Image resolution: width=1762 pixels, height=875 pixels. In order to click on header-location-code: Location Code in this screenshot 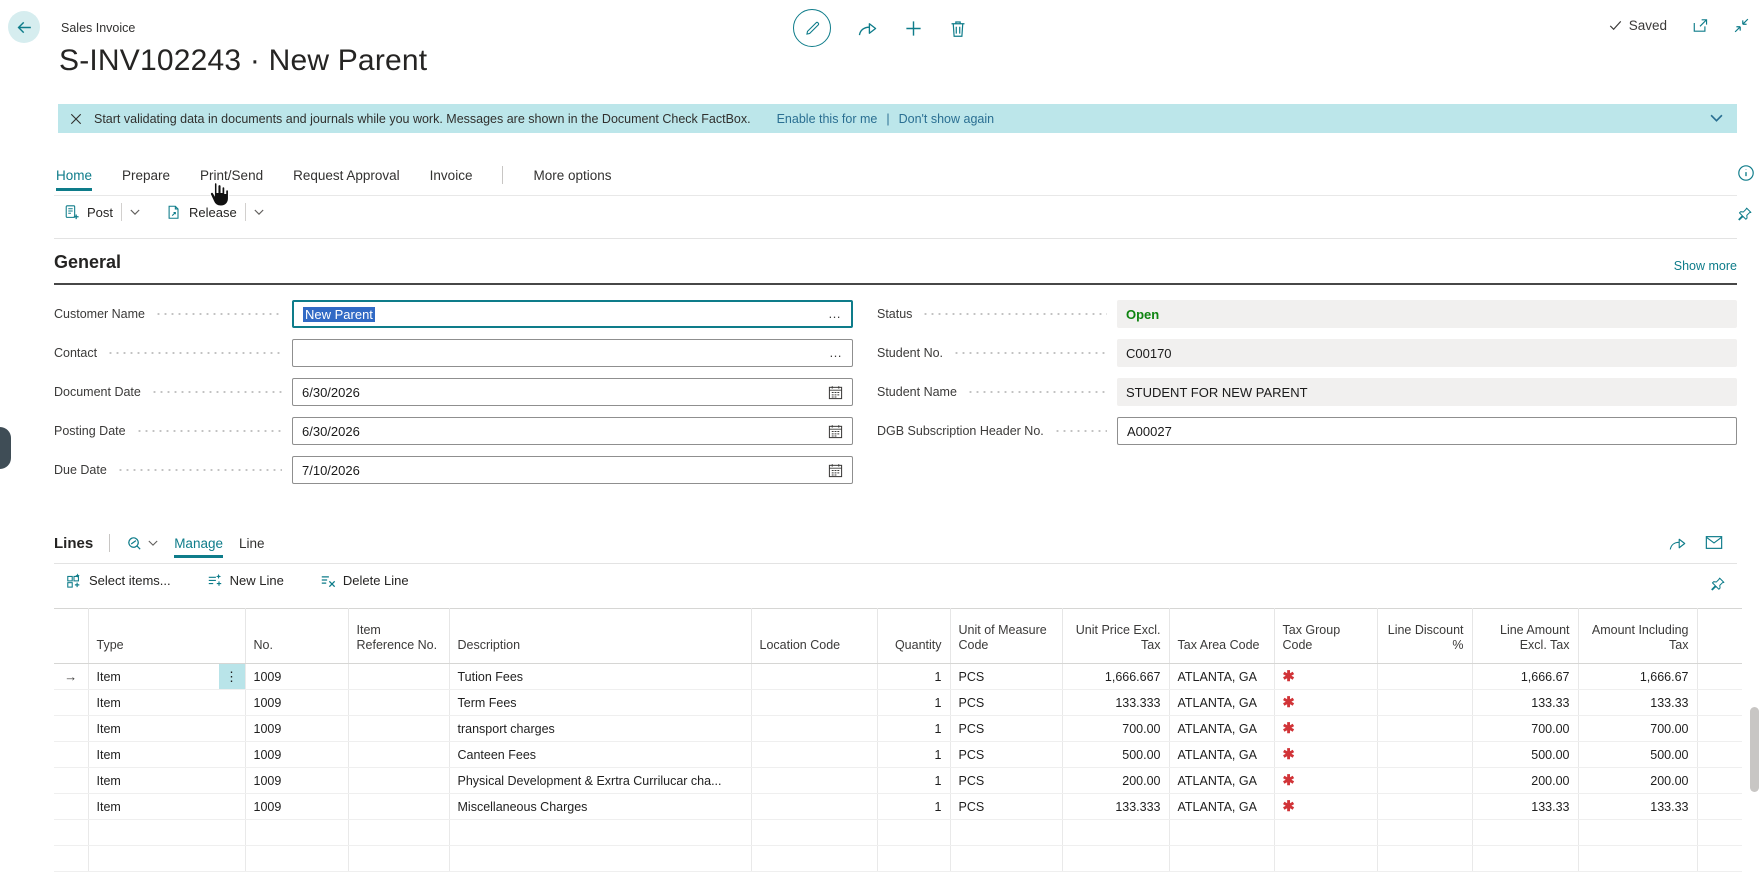, I will do `click(814, 636)`.